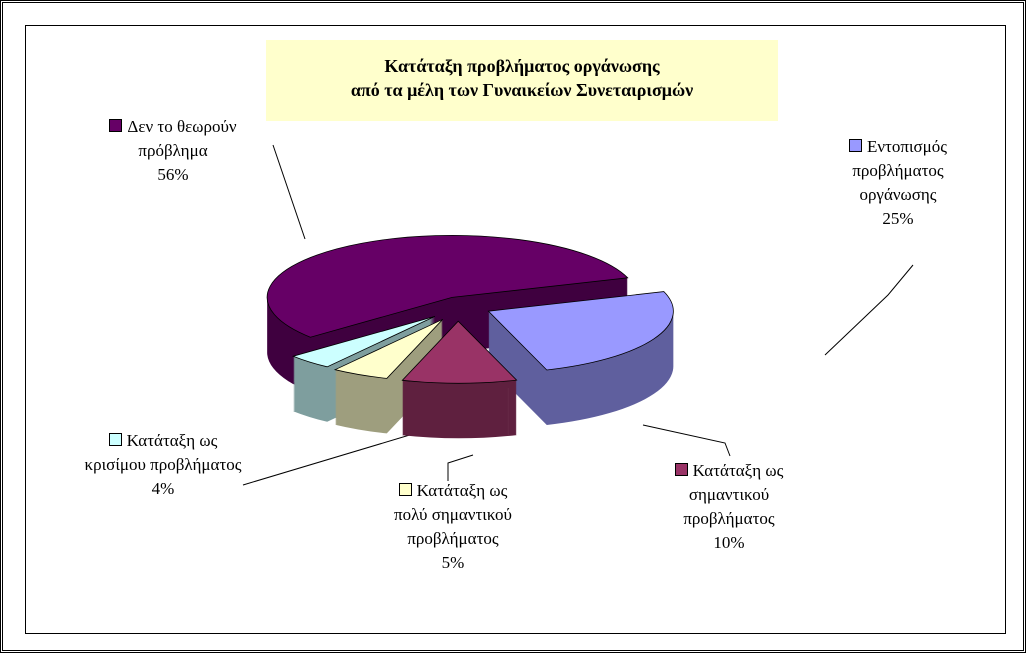  I want to click on category-label: Εντοπισμός προβλήματος οργάνωσης, so click(900, 170).